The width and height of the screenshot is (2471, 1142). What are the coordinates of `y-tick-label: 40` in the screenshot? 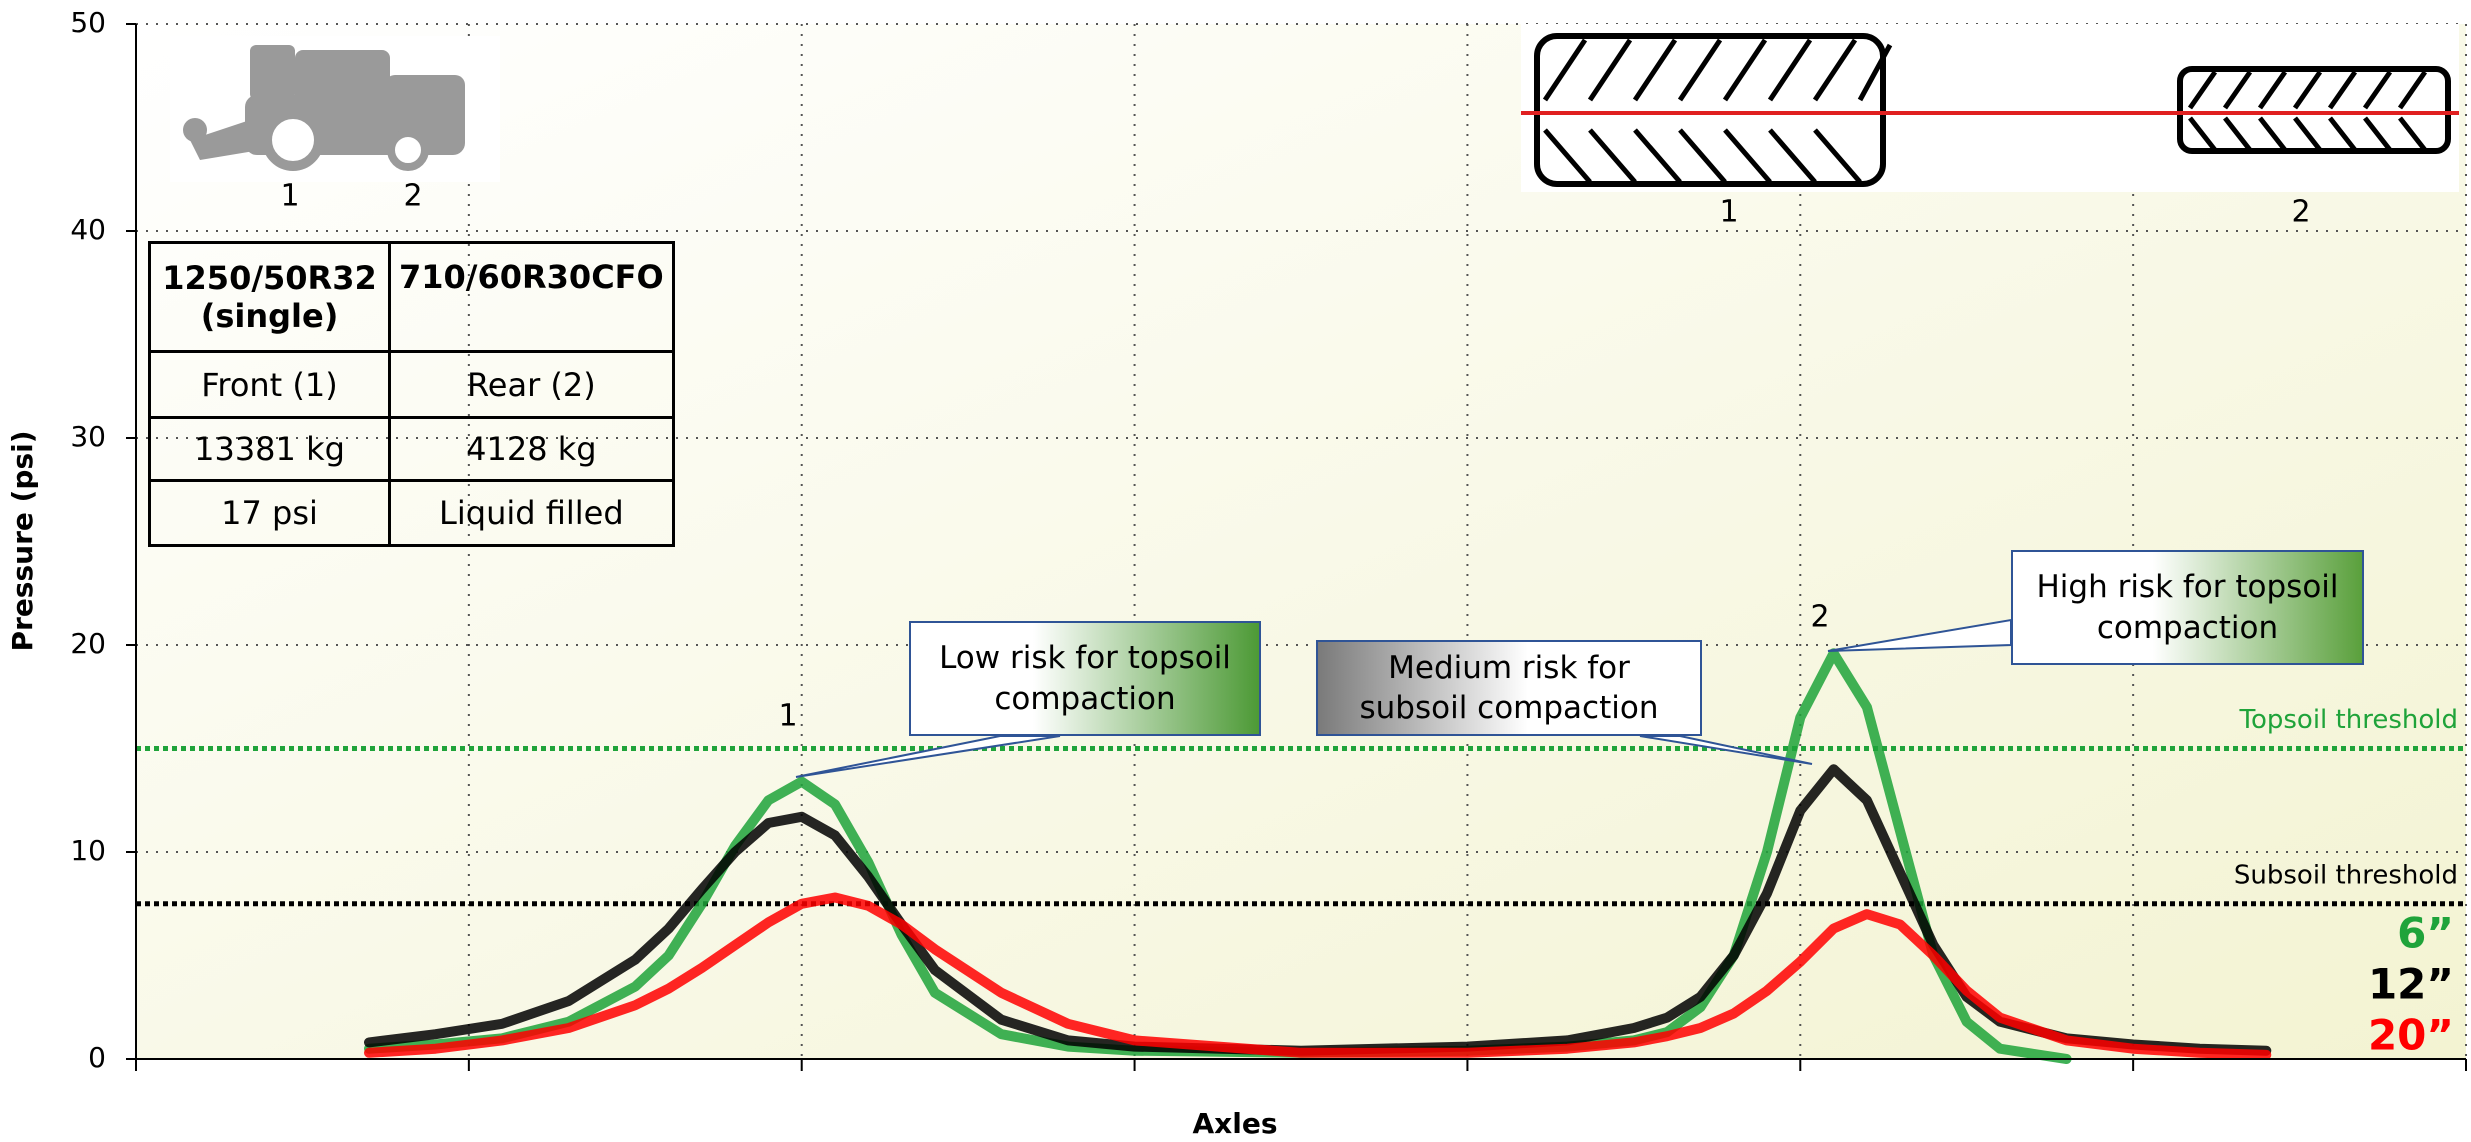 It's located at (88, 229).